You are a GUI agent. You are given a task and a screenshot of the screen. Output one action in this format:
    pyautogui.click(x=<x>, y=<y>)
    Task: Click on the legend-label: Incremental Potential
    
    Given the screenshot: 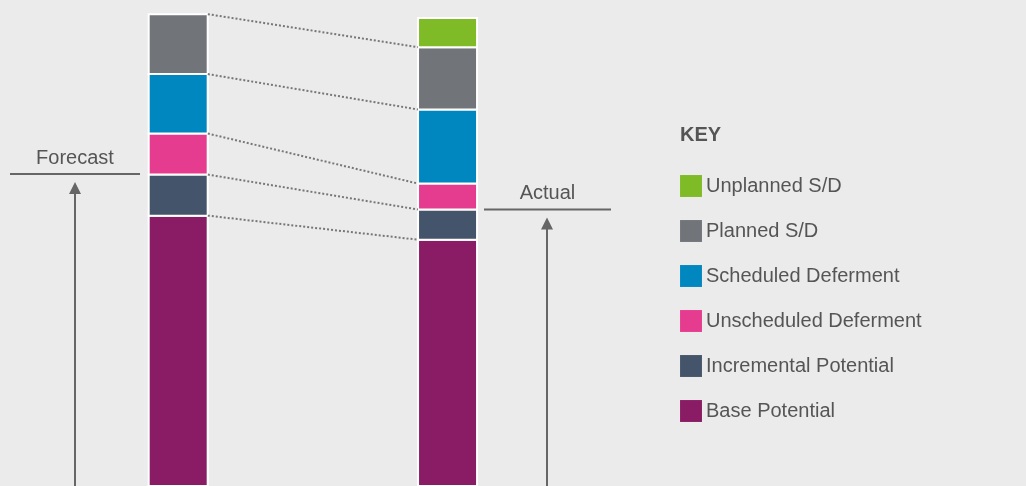 What is the action you would take?
    pyautogui.click(x=800, y=365)
    